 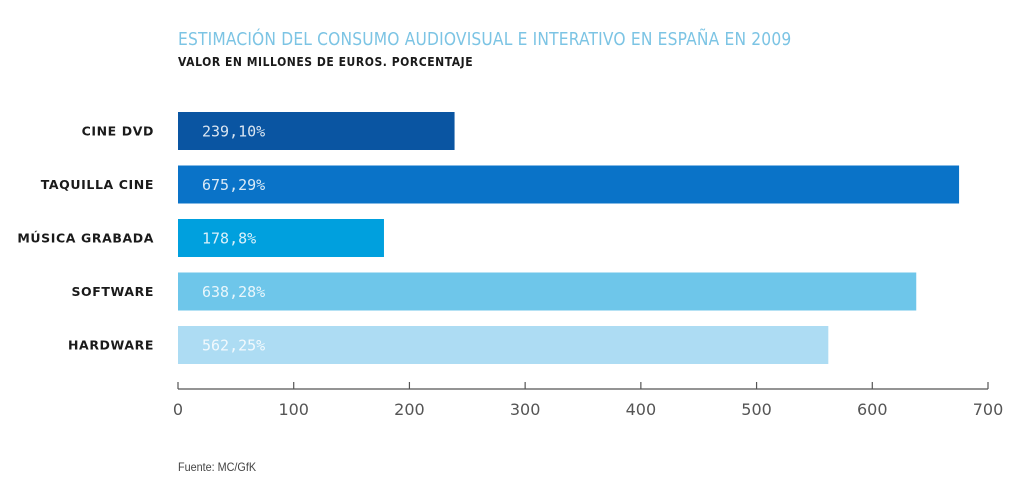 I want to click on data-label: 638,28%, so click(x=233, y=292).